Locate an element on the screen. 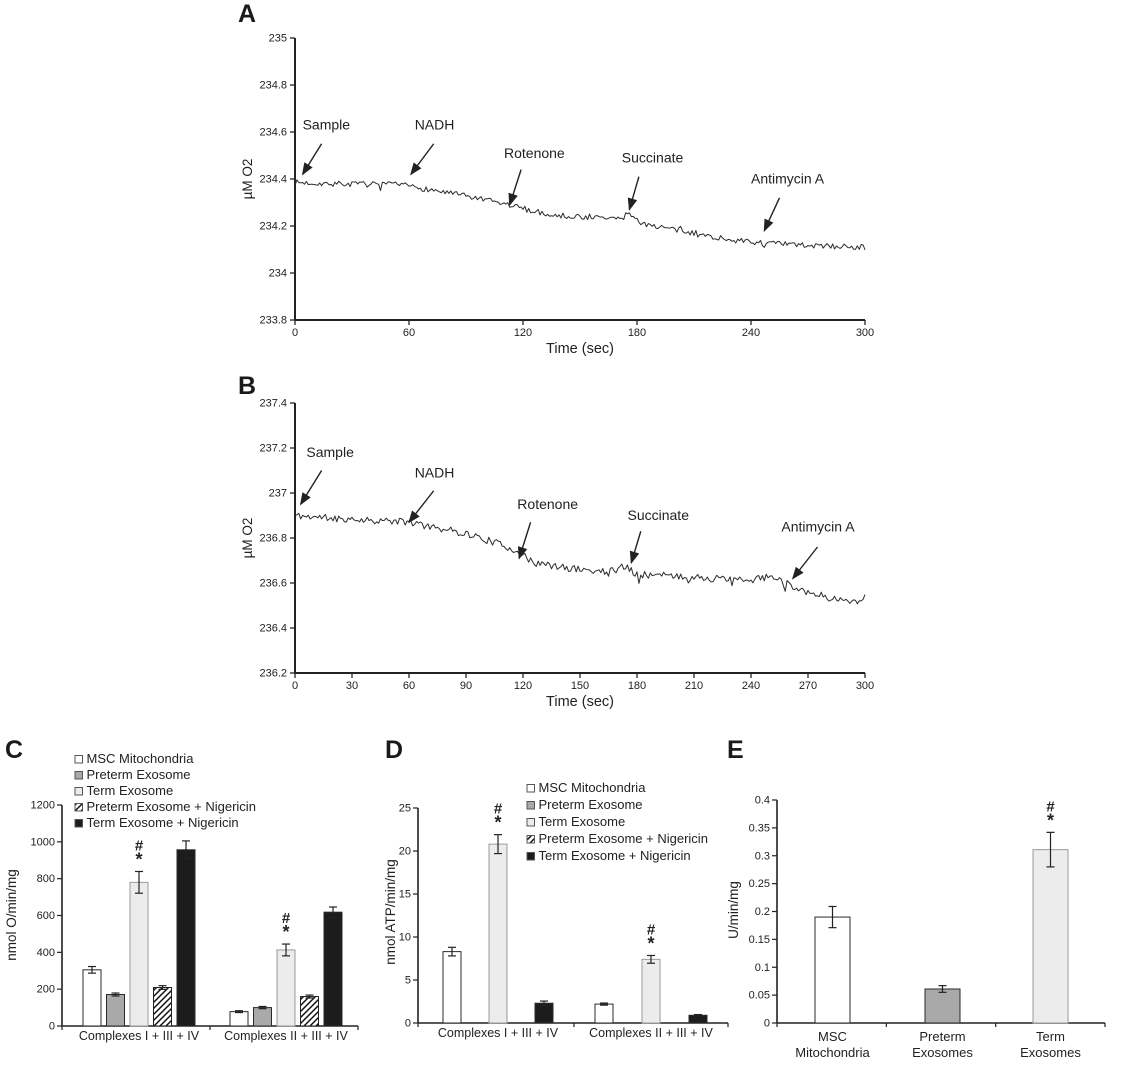 Image resolution: width=1138 pixels, height=1072 pixels. y-tick-label: 234.2 is located at coordinates (273, 227).